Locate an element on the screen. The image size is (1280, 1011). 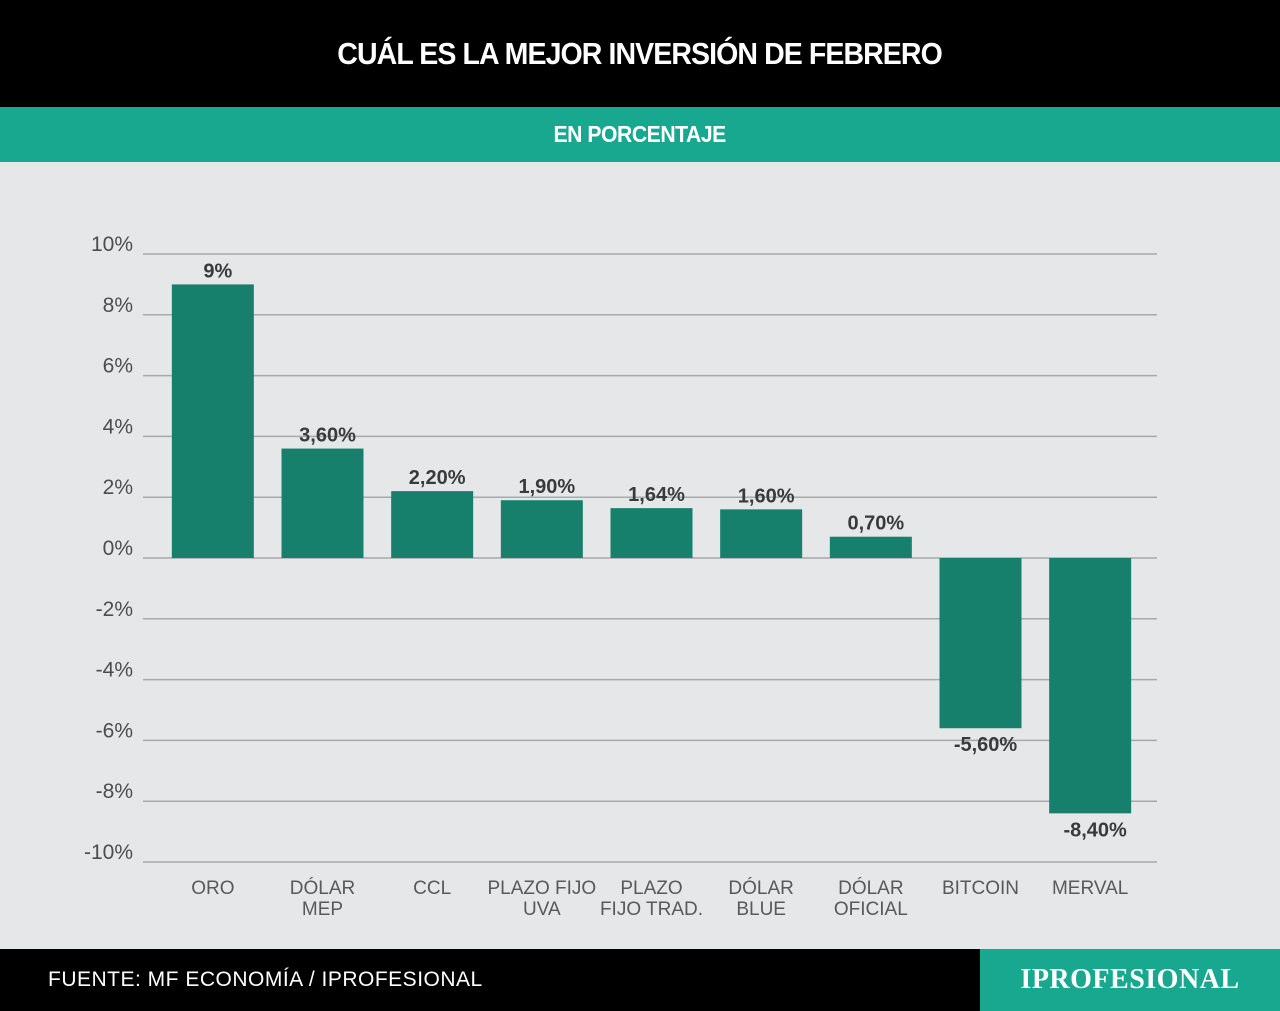
y-tick-label: -10% is located at coordinates (108, 852).